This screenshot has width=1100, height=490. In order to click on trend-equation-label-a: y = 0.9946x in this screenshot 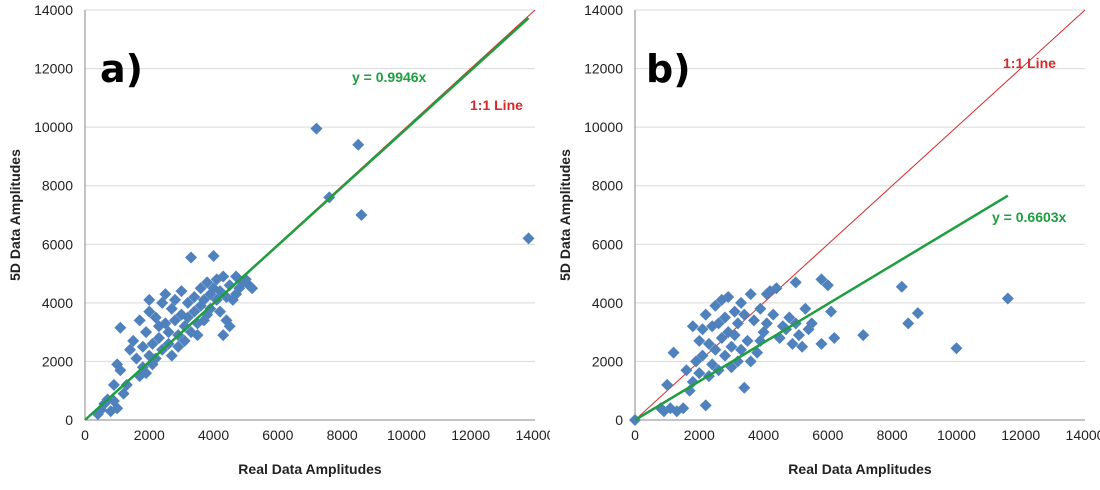, I will do `click(389, 77)`.